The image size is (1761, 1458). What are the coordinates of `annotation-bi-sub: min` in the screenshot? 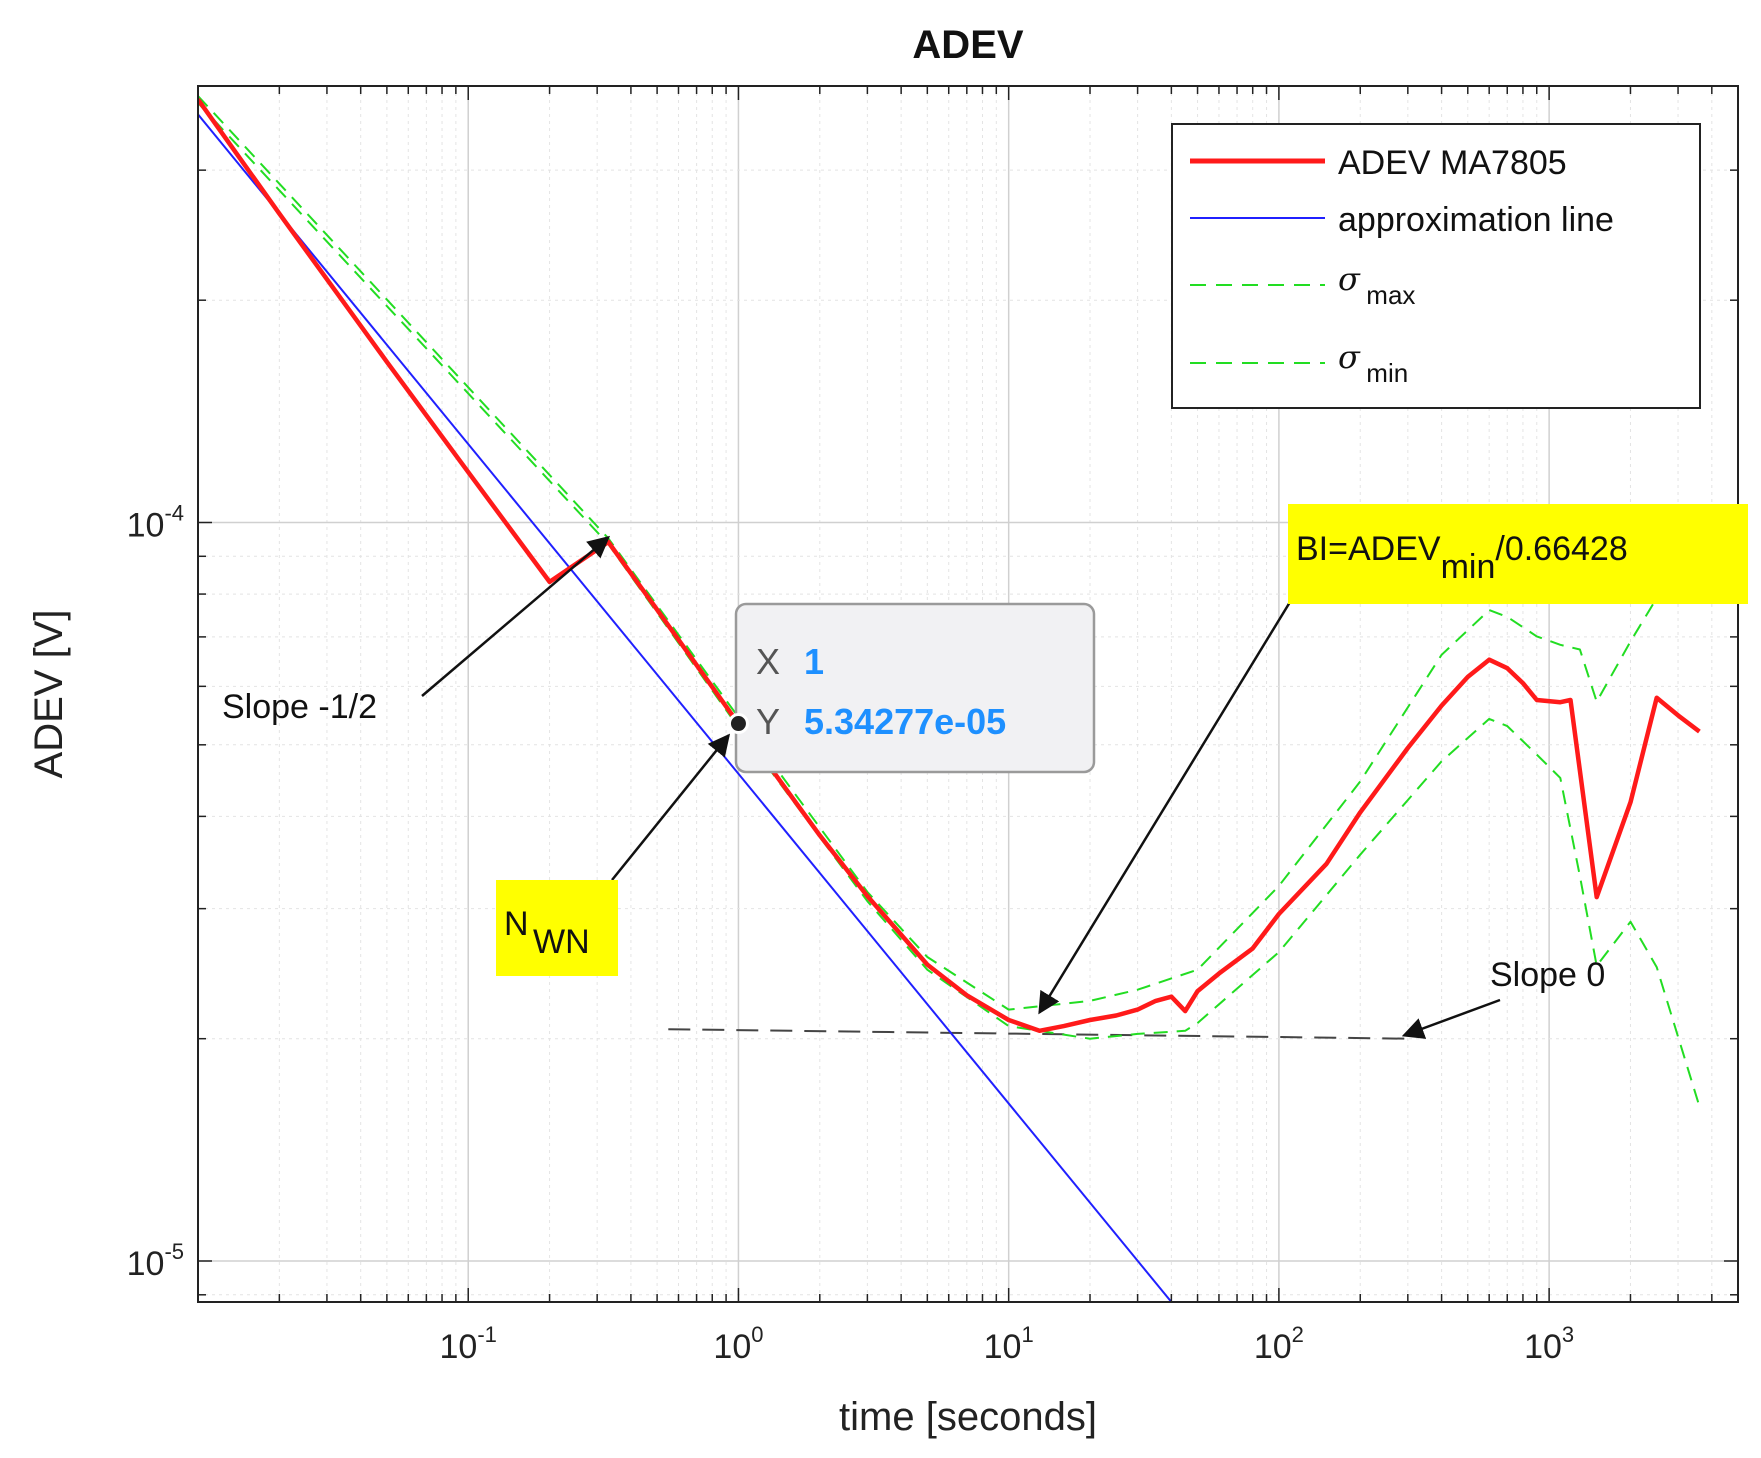 It's located at (1468, 567).